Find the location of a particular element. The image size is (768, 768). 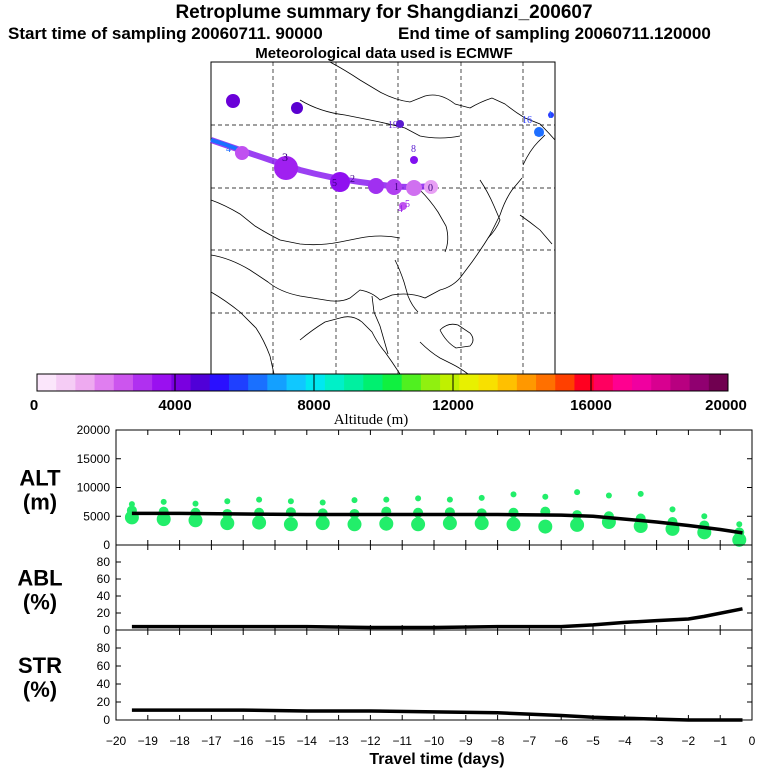

map-label: 1 is located at coordinates (396, 187).